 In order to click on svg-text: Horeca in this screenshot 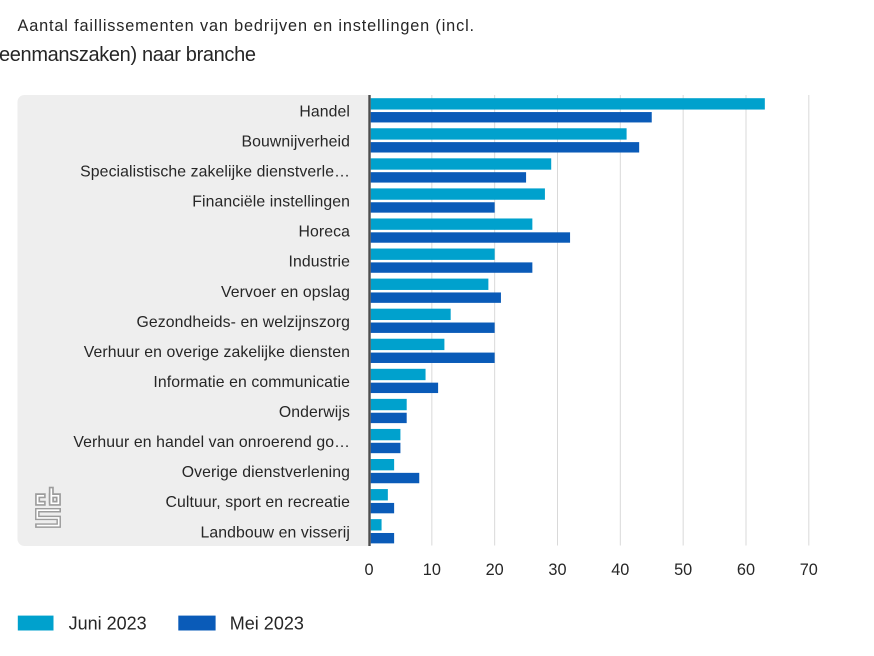, I will do `click(324, 232)`.